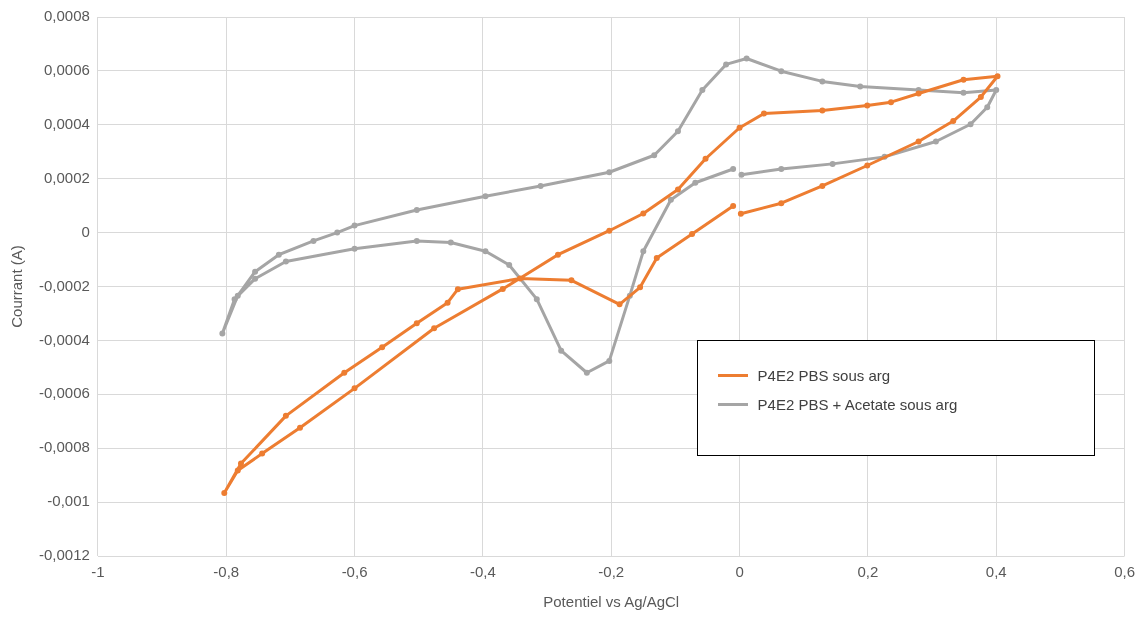 Image resolution: width=1143 pixels, height=621 pixels. What do you see at coordinates (64, 339) in the screenshot?
I see `y-tick-label: -0,0004` at bounding box center [64, 339].